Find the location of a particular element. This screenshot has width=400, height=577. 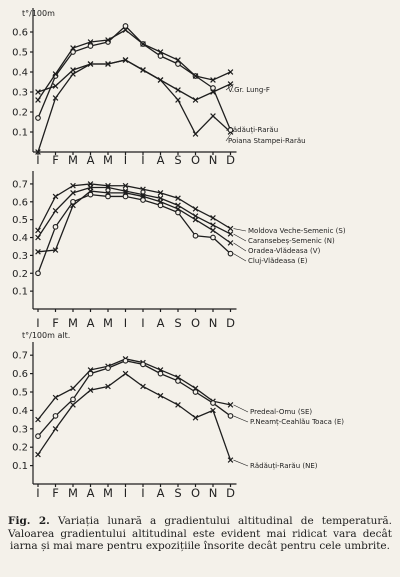

x-tick-label: F is located at coordinates (55, 493).